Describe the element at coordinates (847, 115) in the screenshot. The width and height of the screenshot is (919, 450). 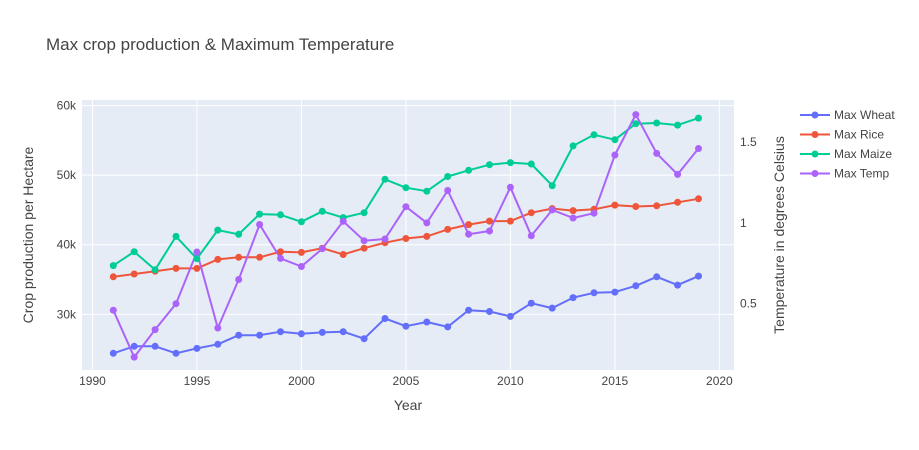
I see `legend-item-max-wheat: Max Wheat` at that location.